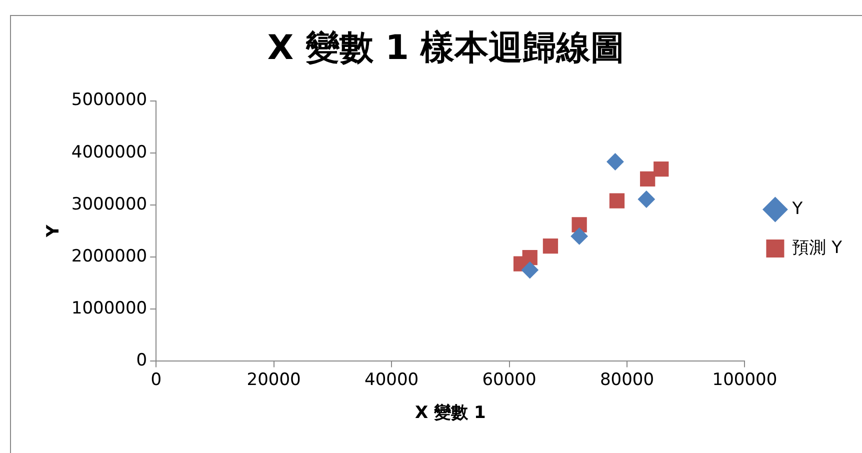  What do you see at coordinates (273, 380) in the screenshot?
I see `x-tick-label: 20000` at bounding box center [273, 380].